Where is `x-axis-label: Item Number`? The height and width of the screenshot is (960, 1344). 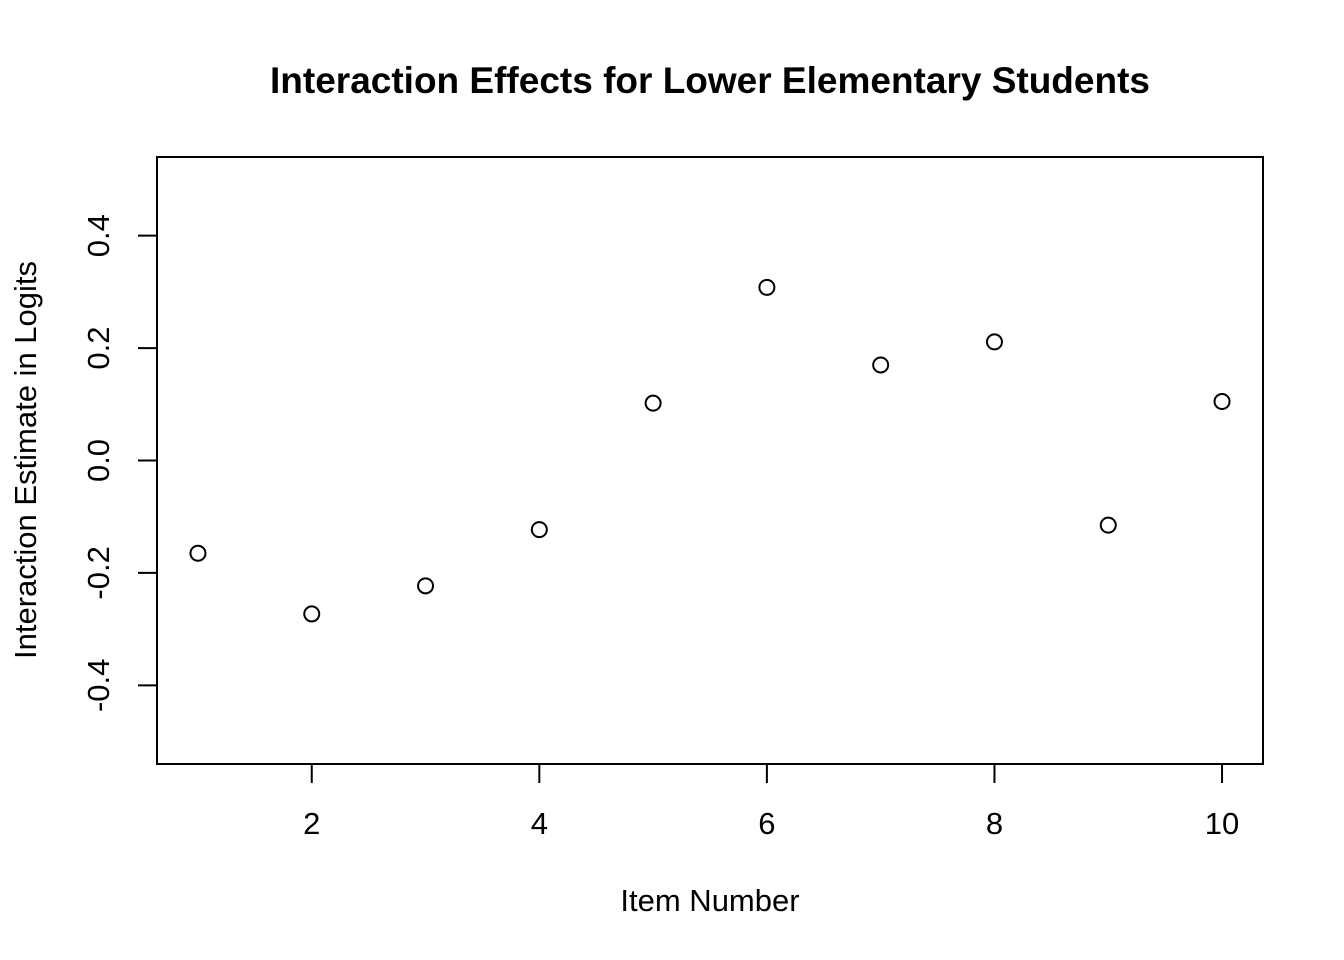 x-axis-label: Item Number is located at coordinates (709, 900).